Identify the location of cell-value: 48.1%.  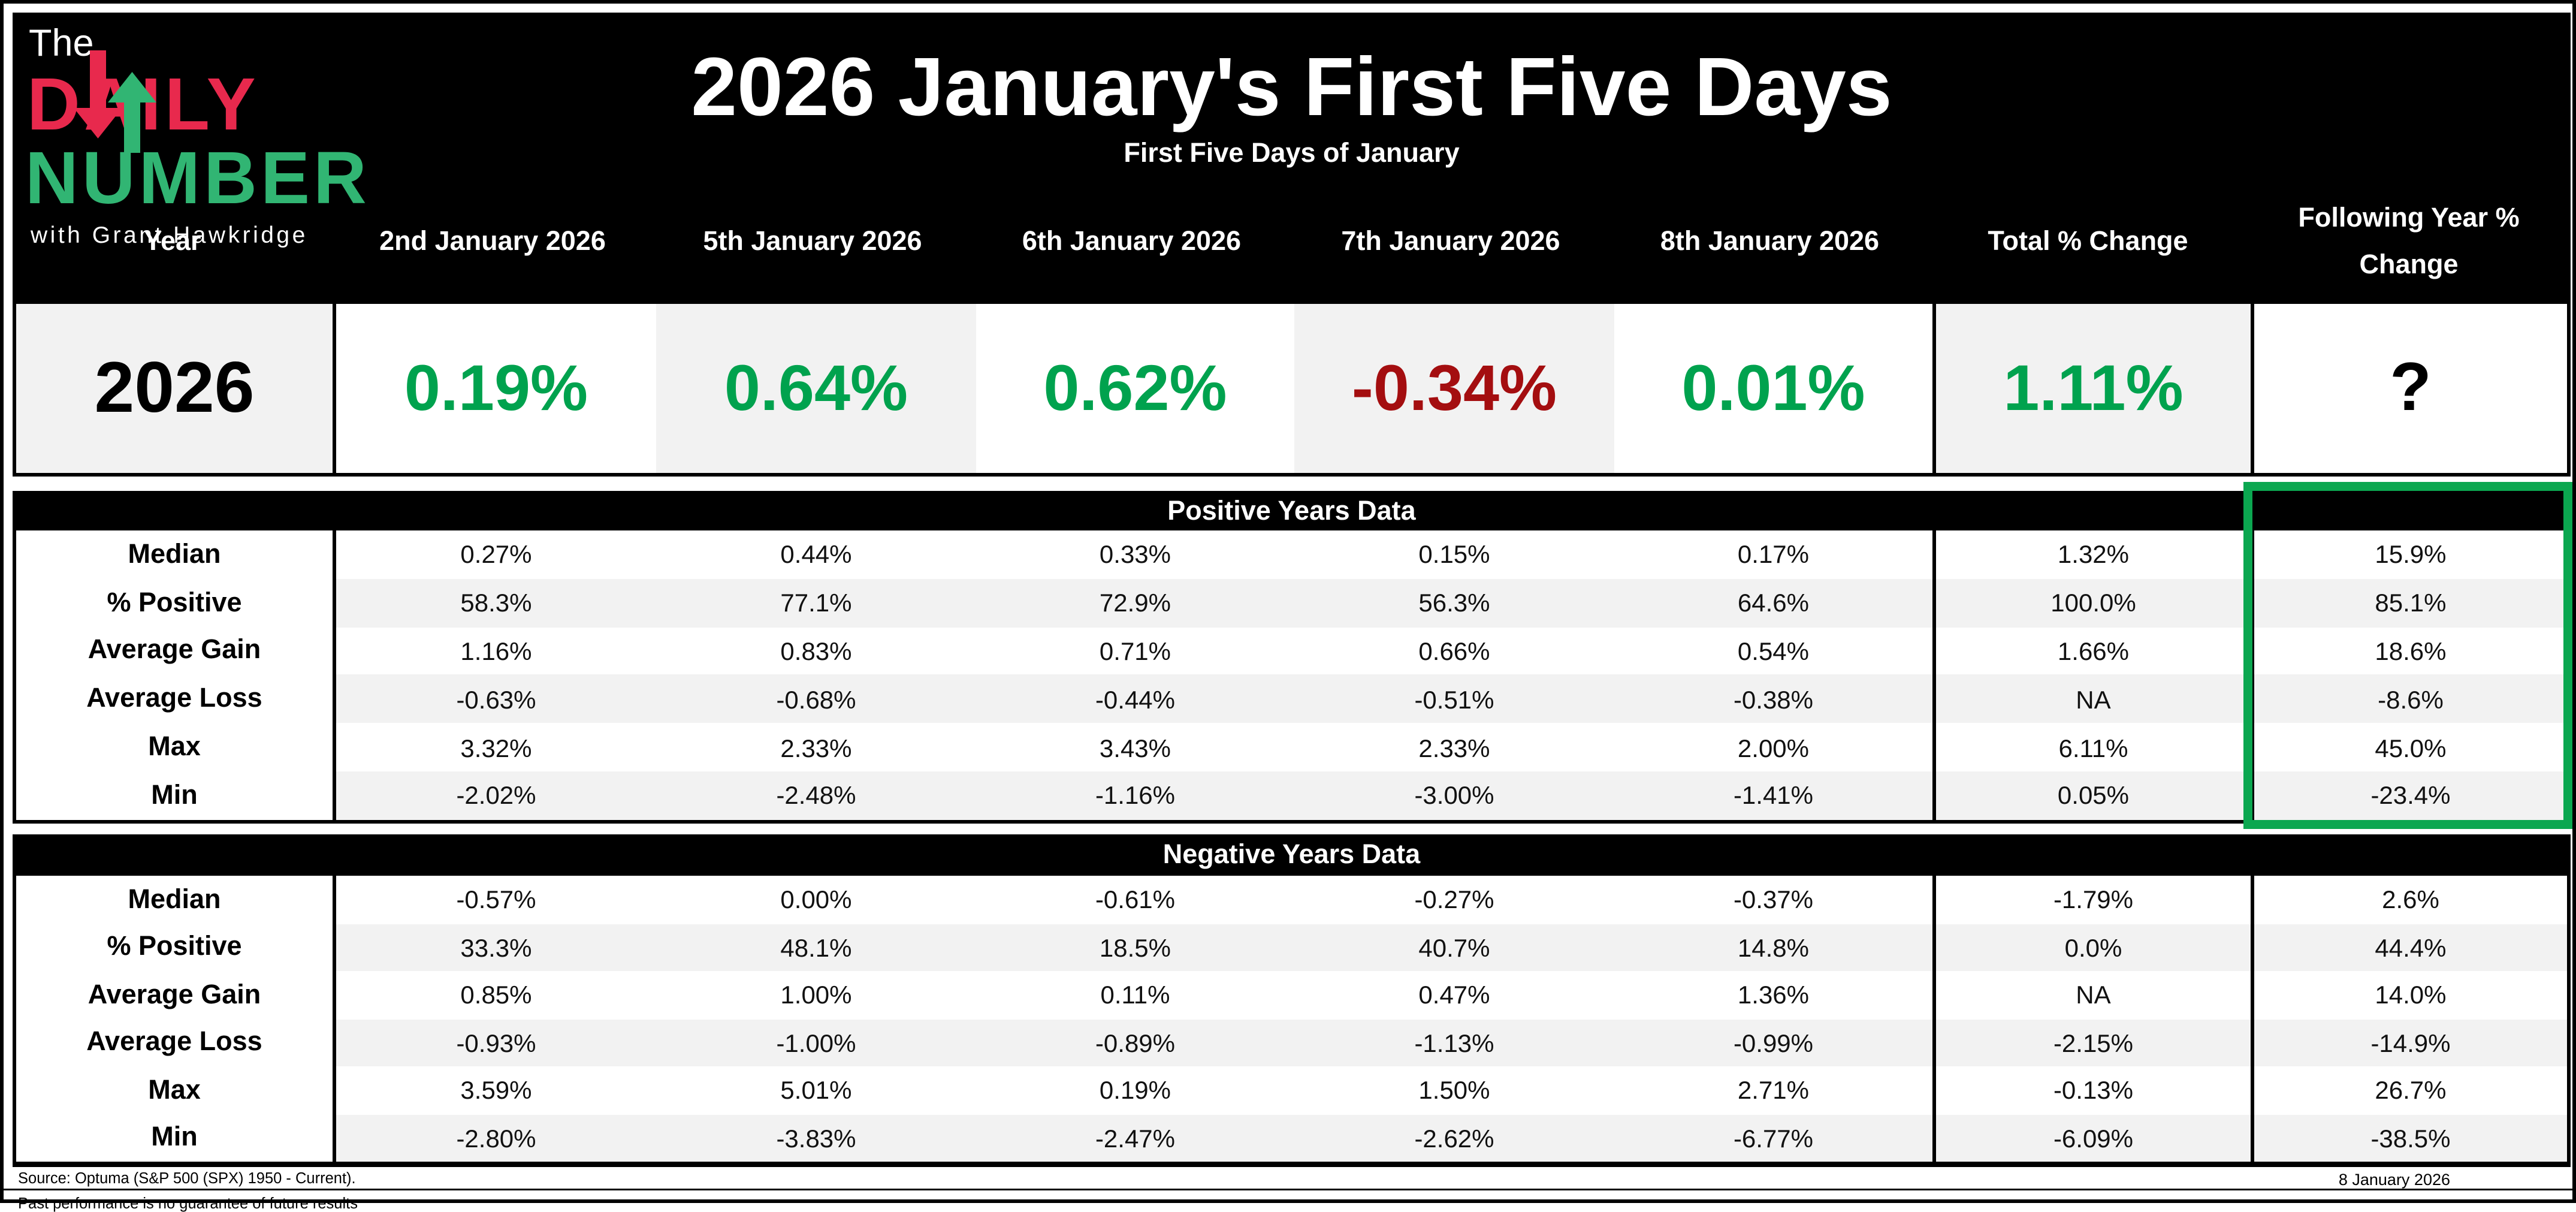
(816, 947).